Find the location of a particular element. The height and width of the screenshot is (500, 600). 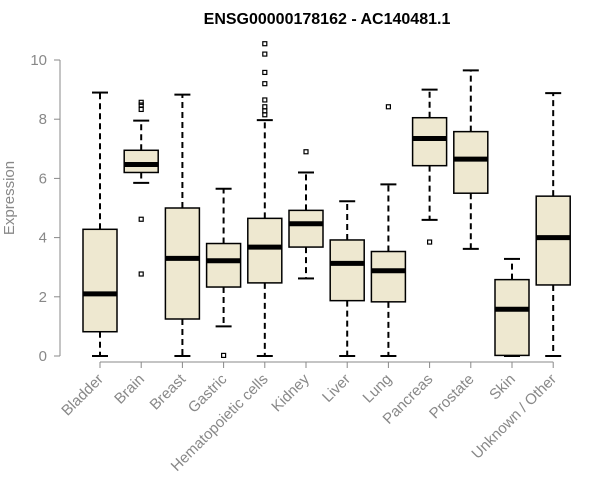

box-prostate is located at coordinates (471, 159).